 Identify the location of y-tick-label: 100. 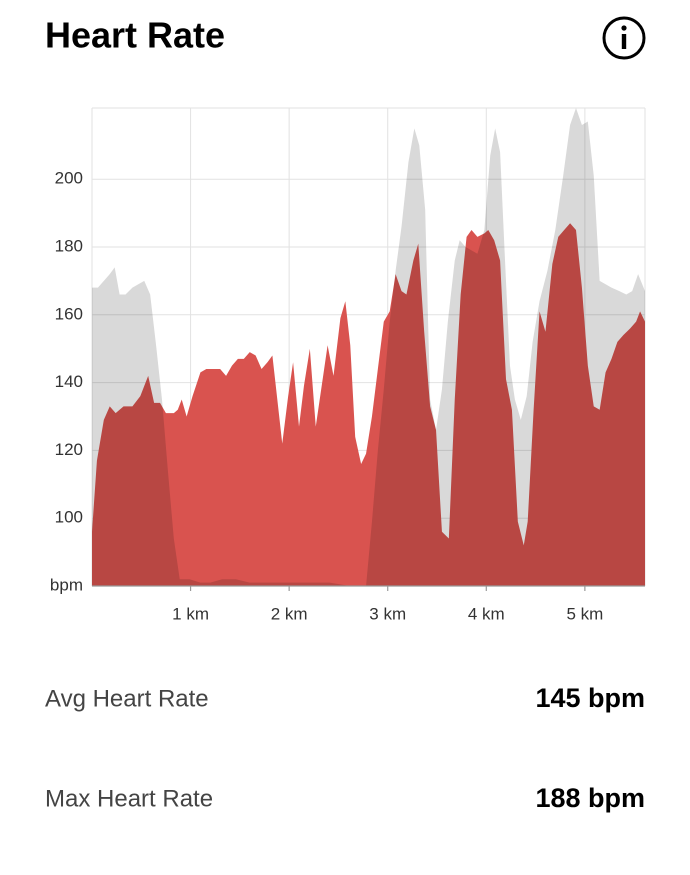
(69, 517).